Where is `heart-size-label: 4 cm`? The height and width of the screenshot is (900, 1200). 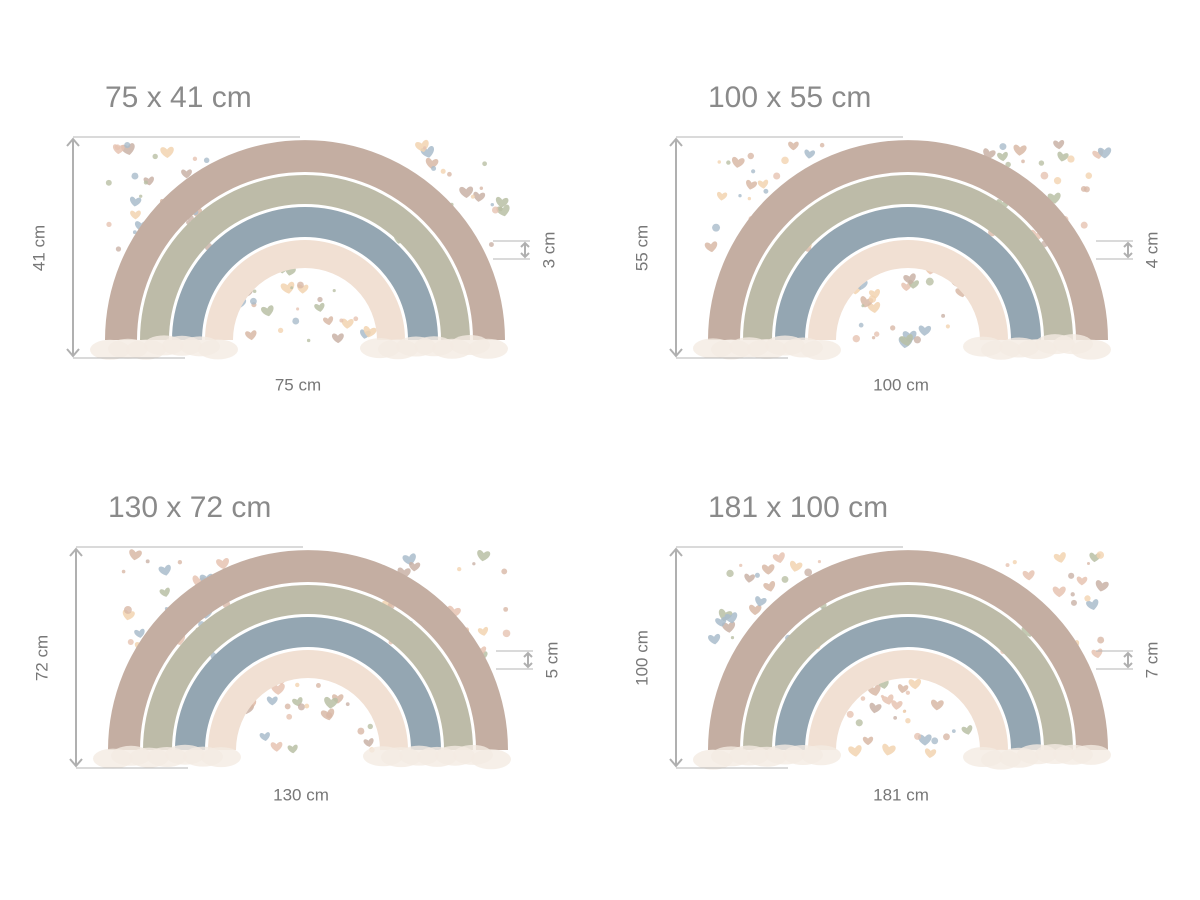
heart-size-label: 4 cm is located at coordinates (1151, 250).